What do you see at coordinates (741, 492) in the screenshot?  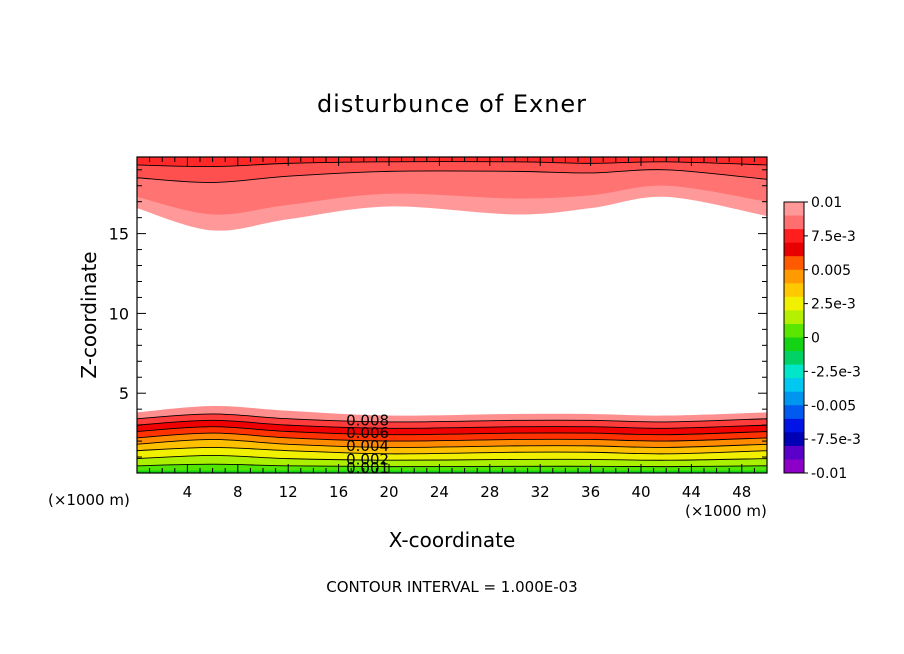 I see `x-tick-label: 48` at bounding box center [741, 492].